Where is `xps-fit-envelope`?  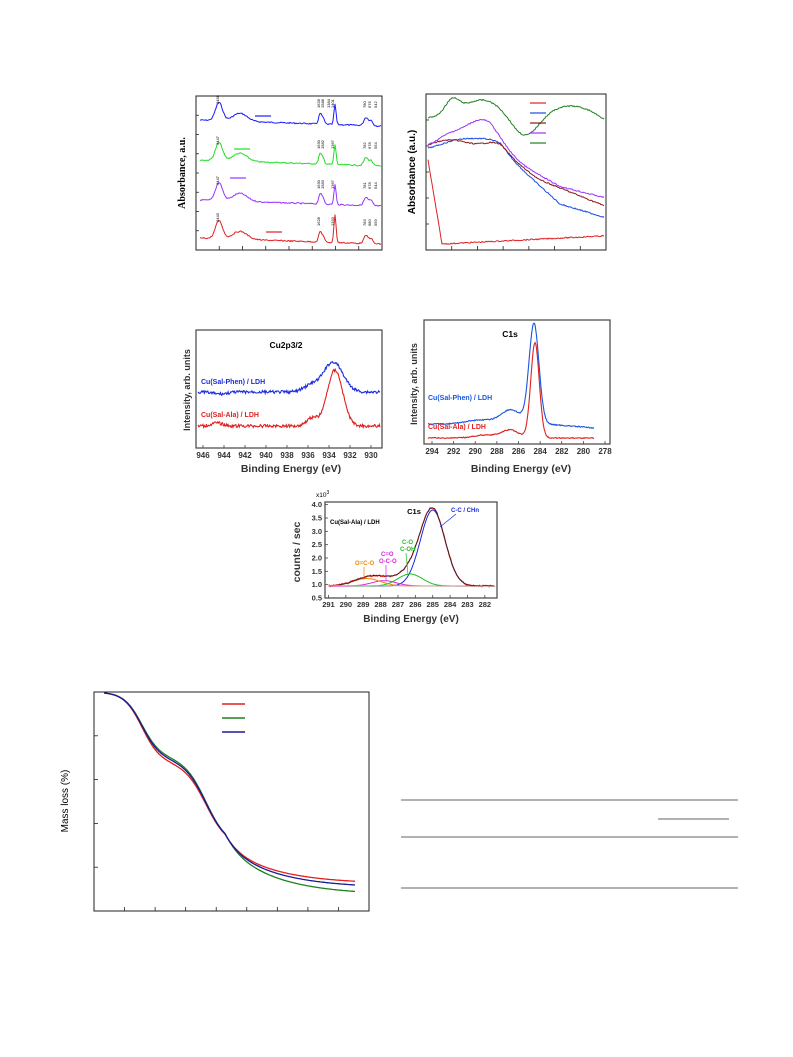 xps-fit-envelope is located at coordinates (411, 547).